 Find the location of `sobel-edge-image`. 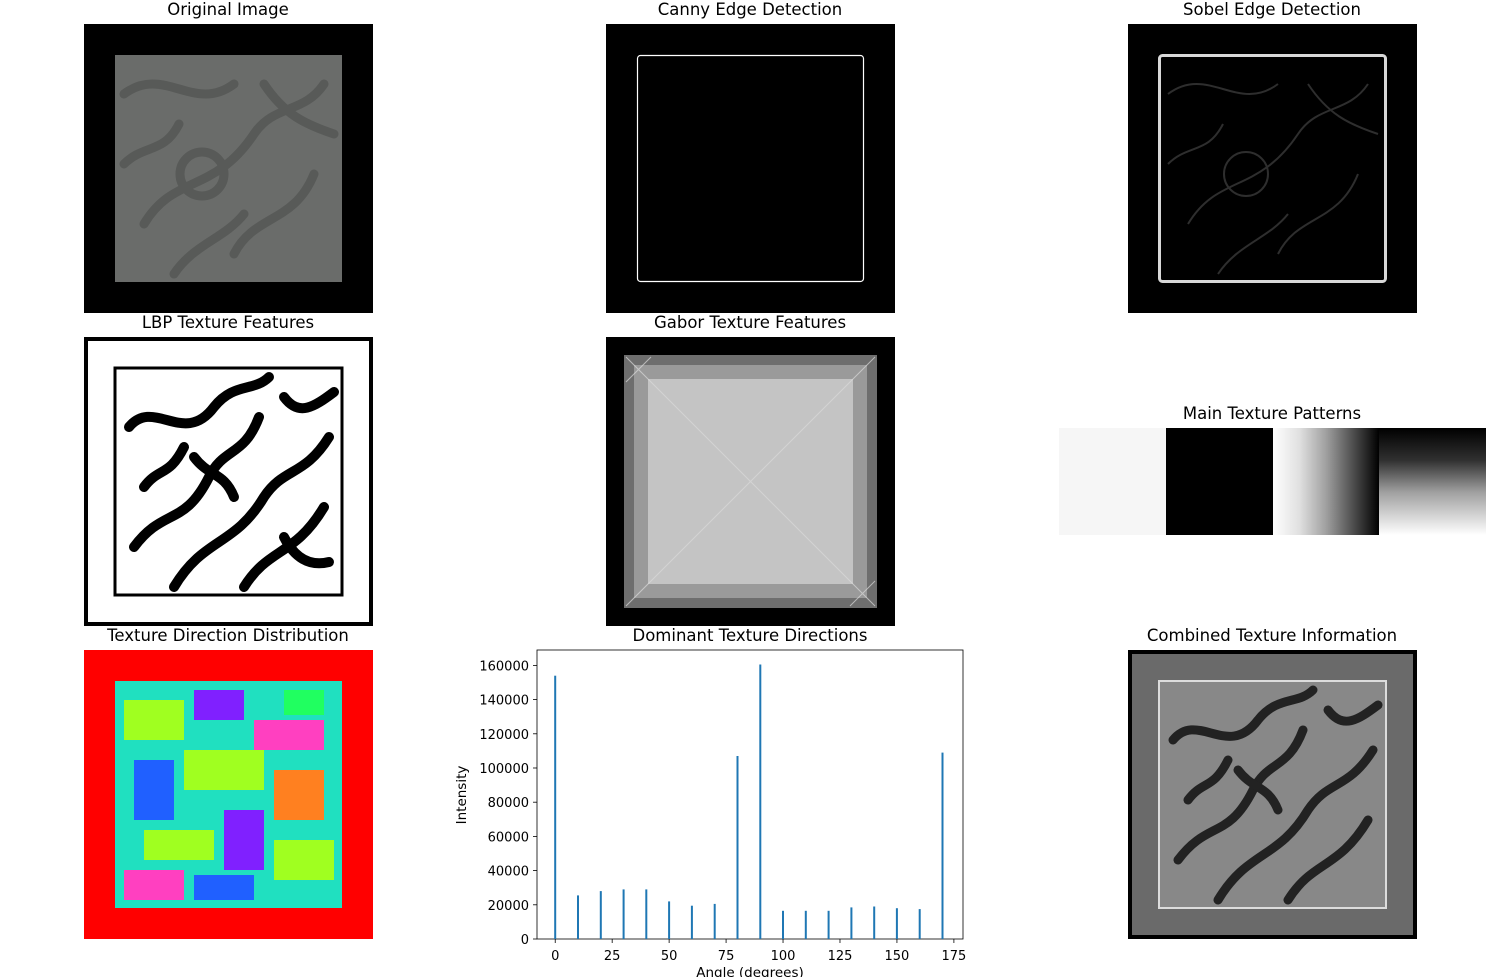

sobel-edge-image is located at coordinates (1272, 168).